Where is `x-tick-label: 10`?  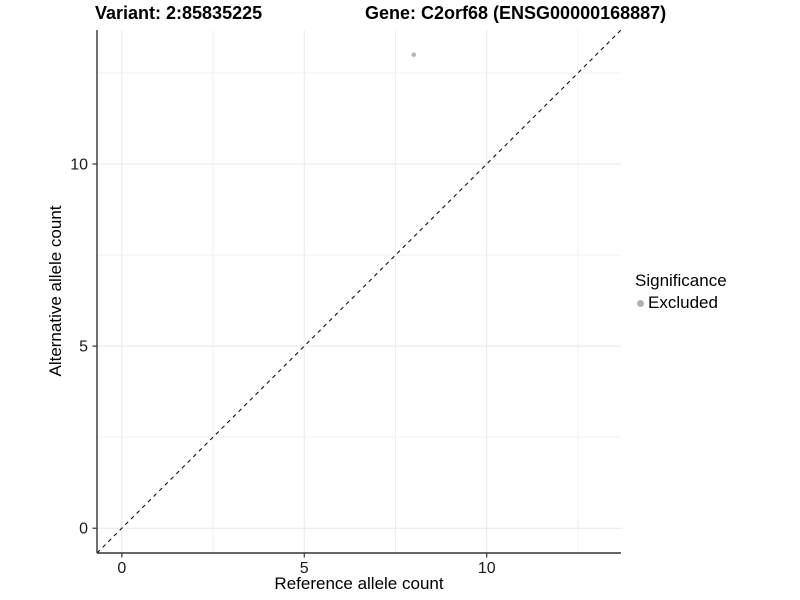 x-tick-label: 10 is located at coordinates (487, 568).